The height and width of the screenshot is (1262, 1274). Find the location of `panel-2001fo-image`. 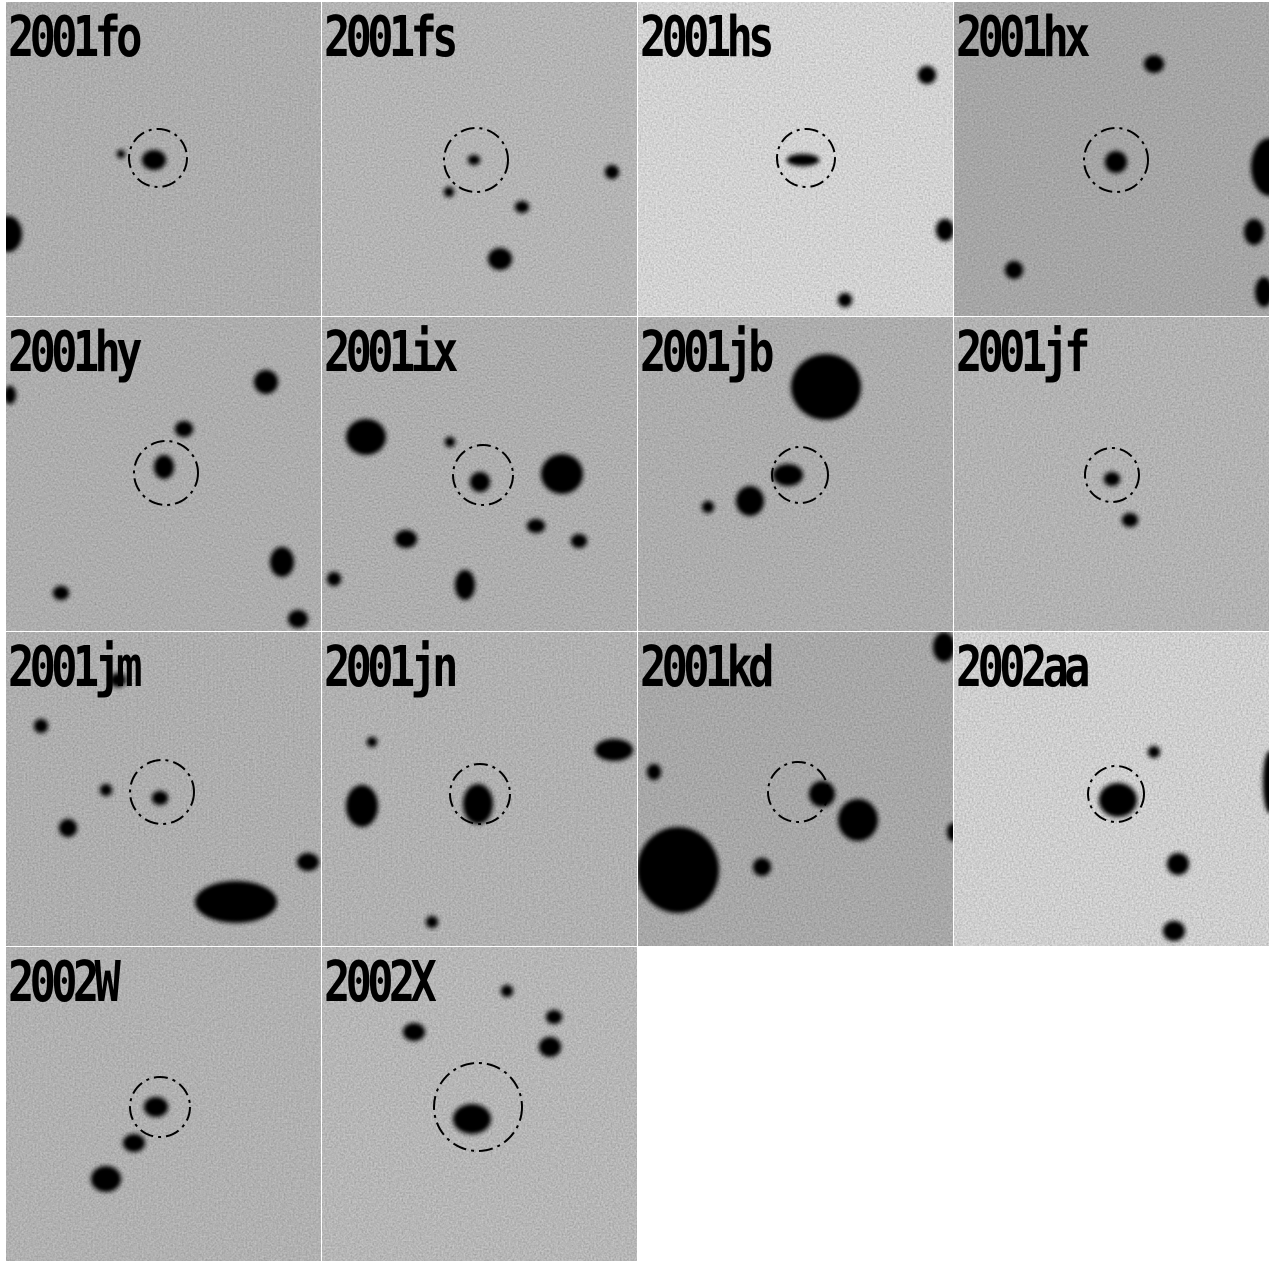

panel-2001fo-image is located at coordinates (163, 159).